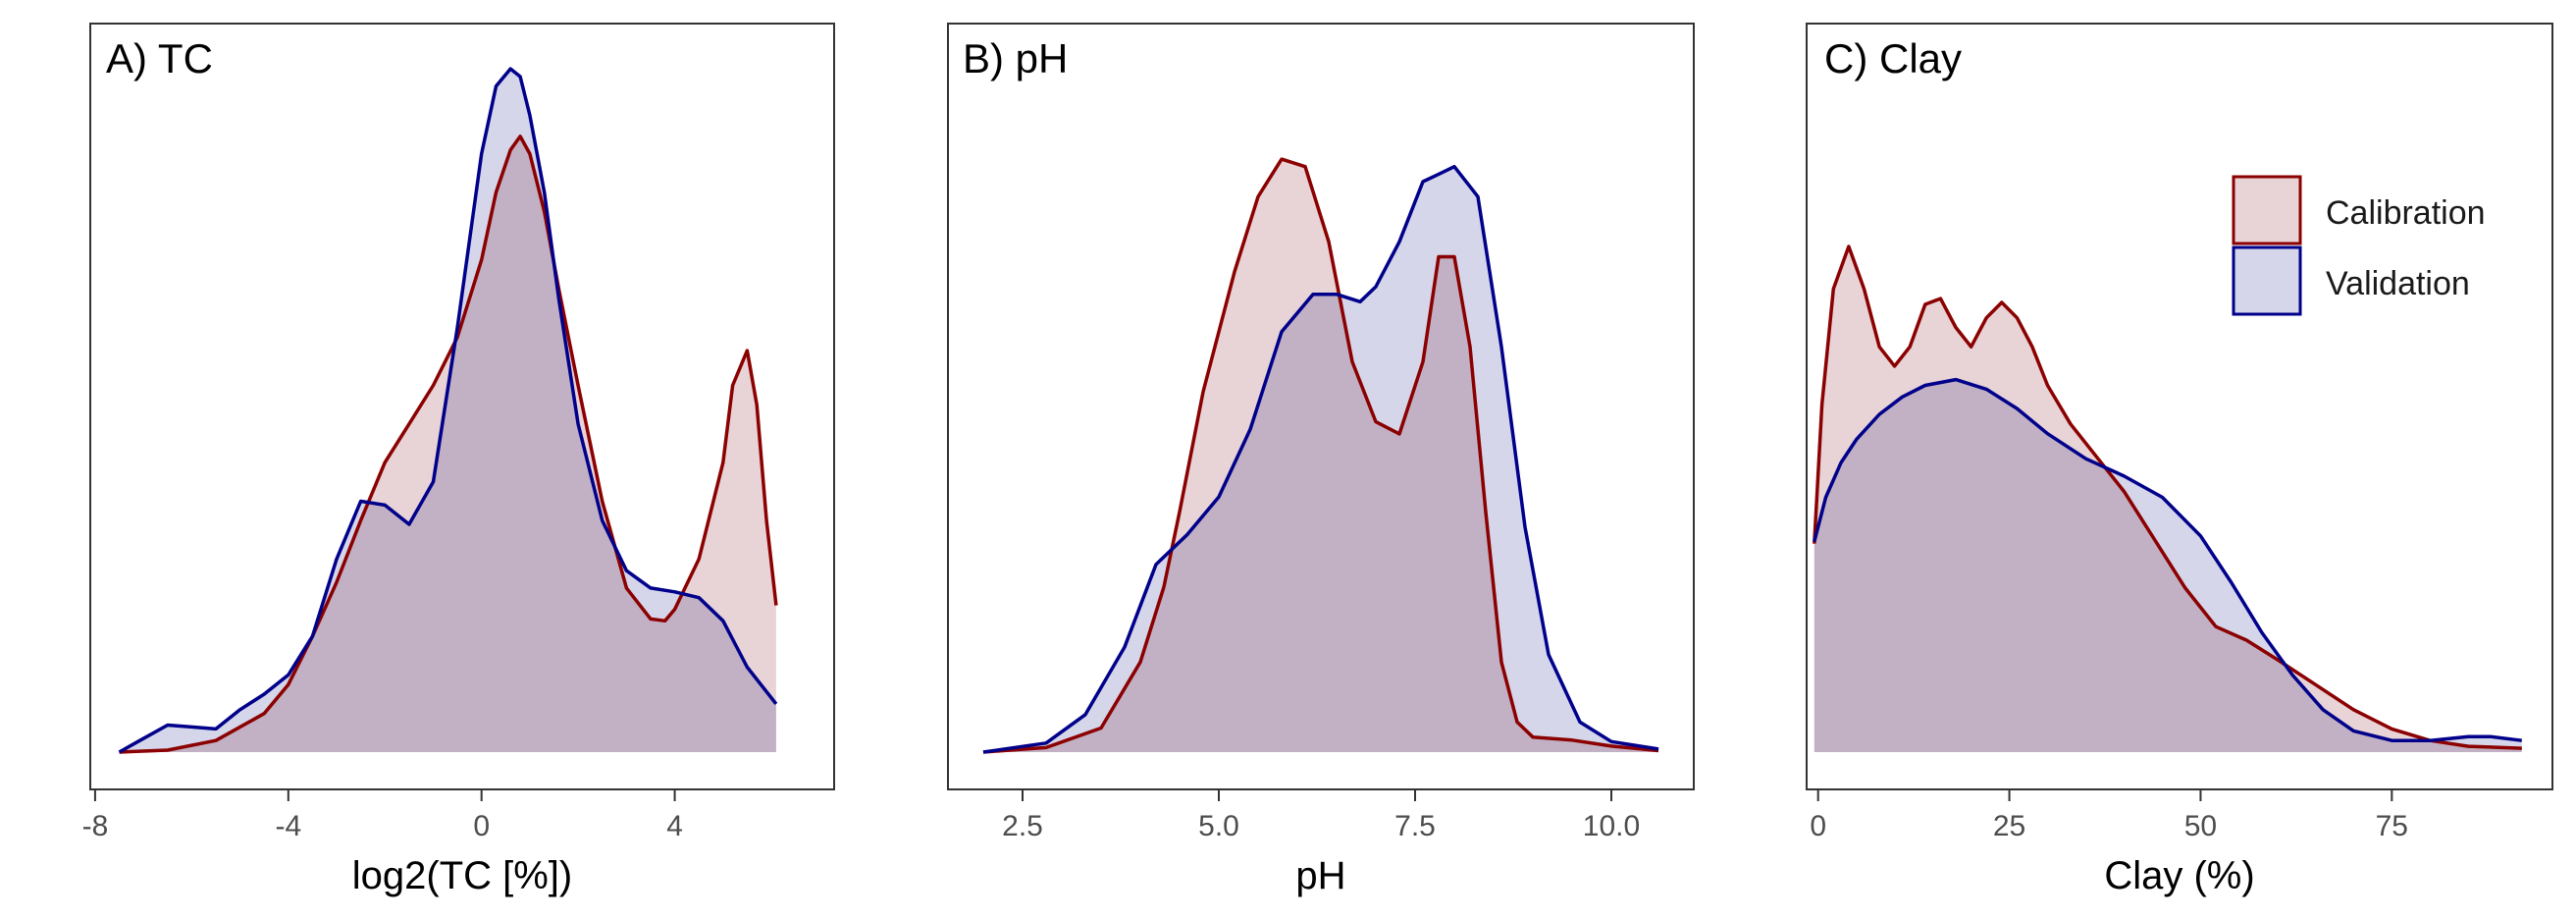 The width and height of the screenshot is (2576, 920). Describe the element at coordinates (2398, 284) in the screenshot. I see `legend-label-validation: Validation` at that location.